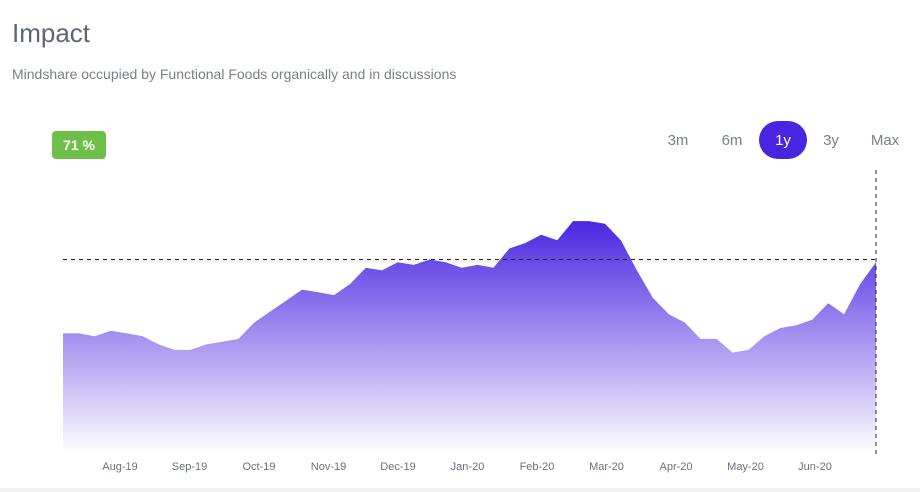  I want to click on time-range-selector: 3m 6m 1y 3y Max, so click(460, 140).